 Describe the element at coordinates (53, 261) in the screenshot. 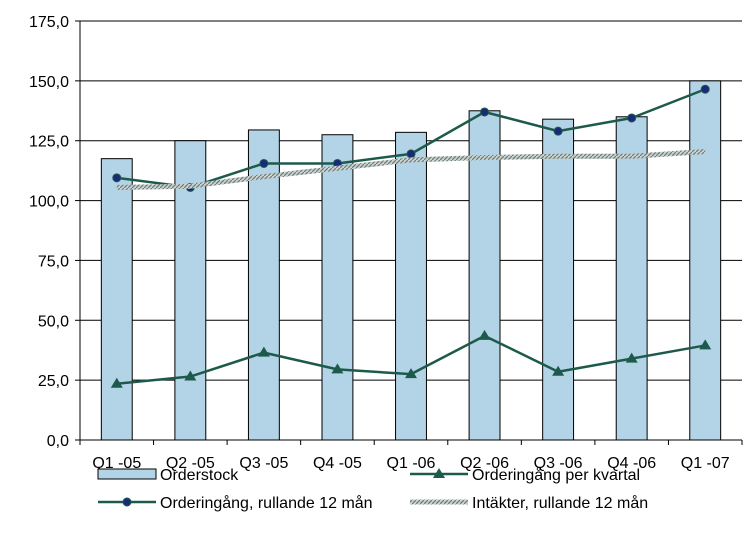

I see `y-tick-label: 75,0` at that location.